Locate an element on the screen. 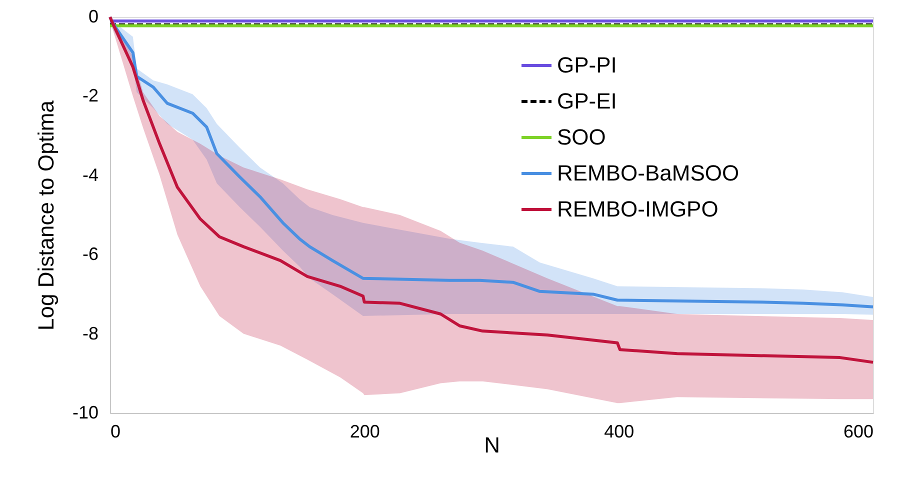 This screenshot has width=897, height=487. y-tick-label: 0 is located at coordinates (93, 16).